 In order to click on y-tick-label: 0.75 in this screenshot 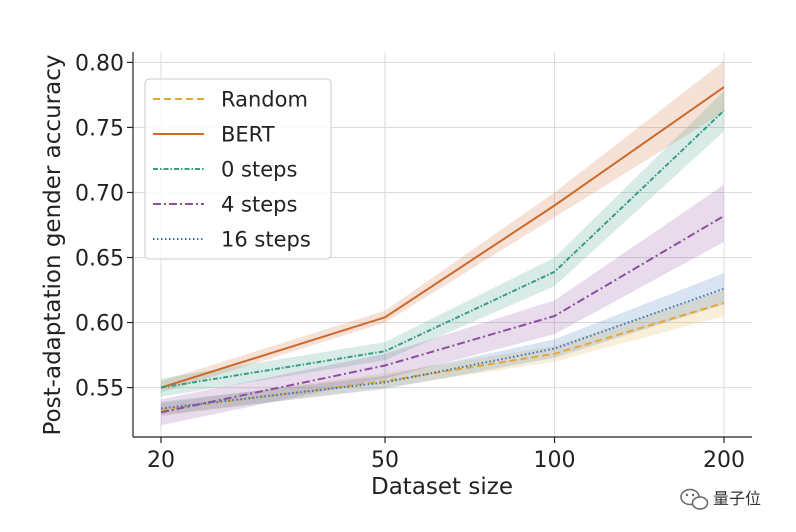, I will do `click(99, 128)`.